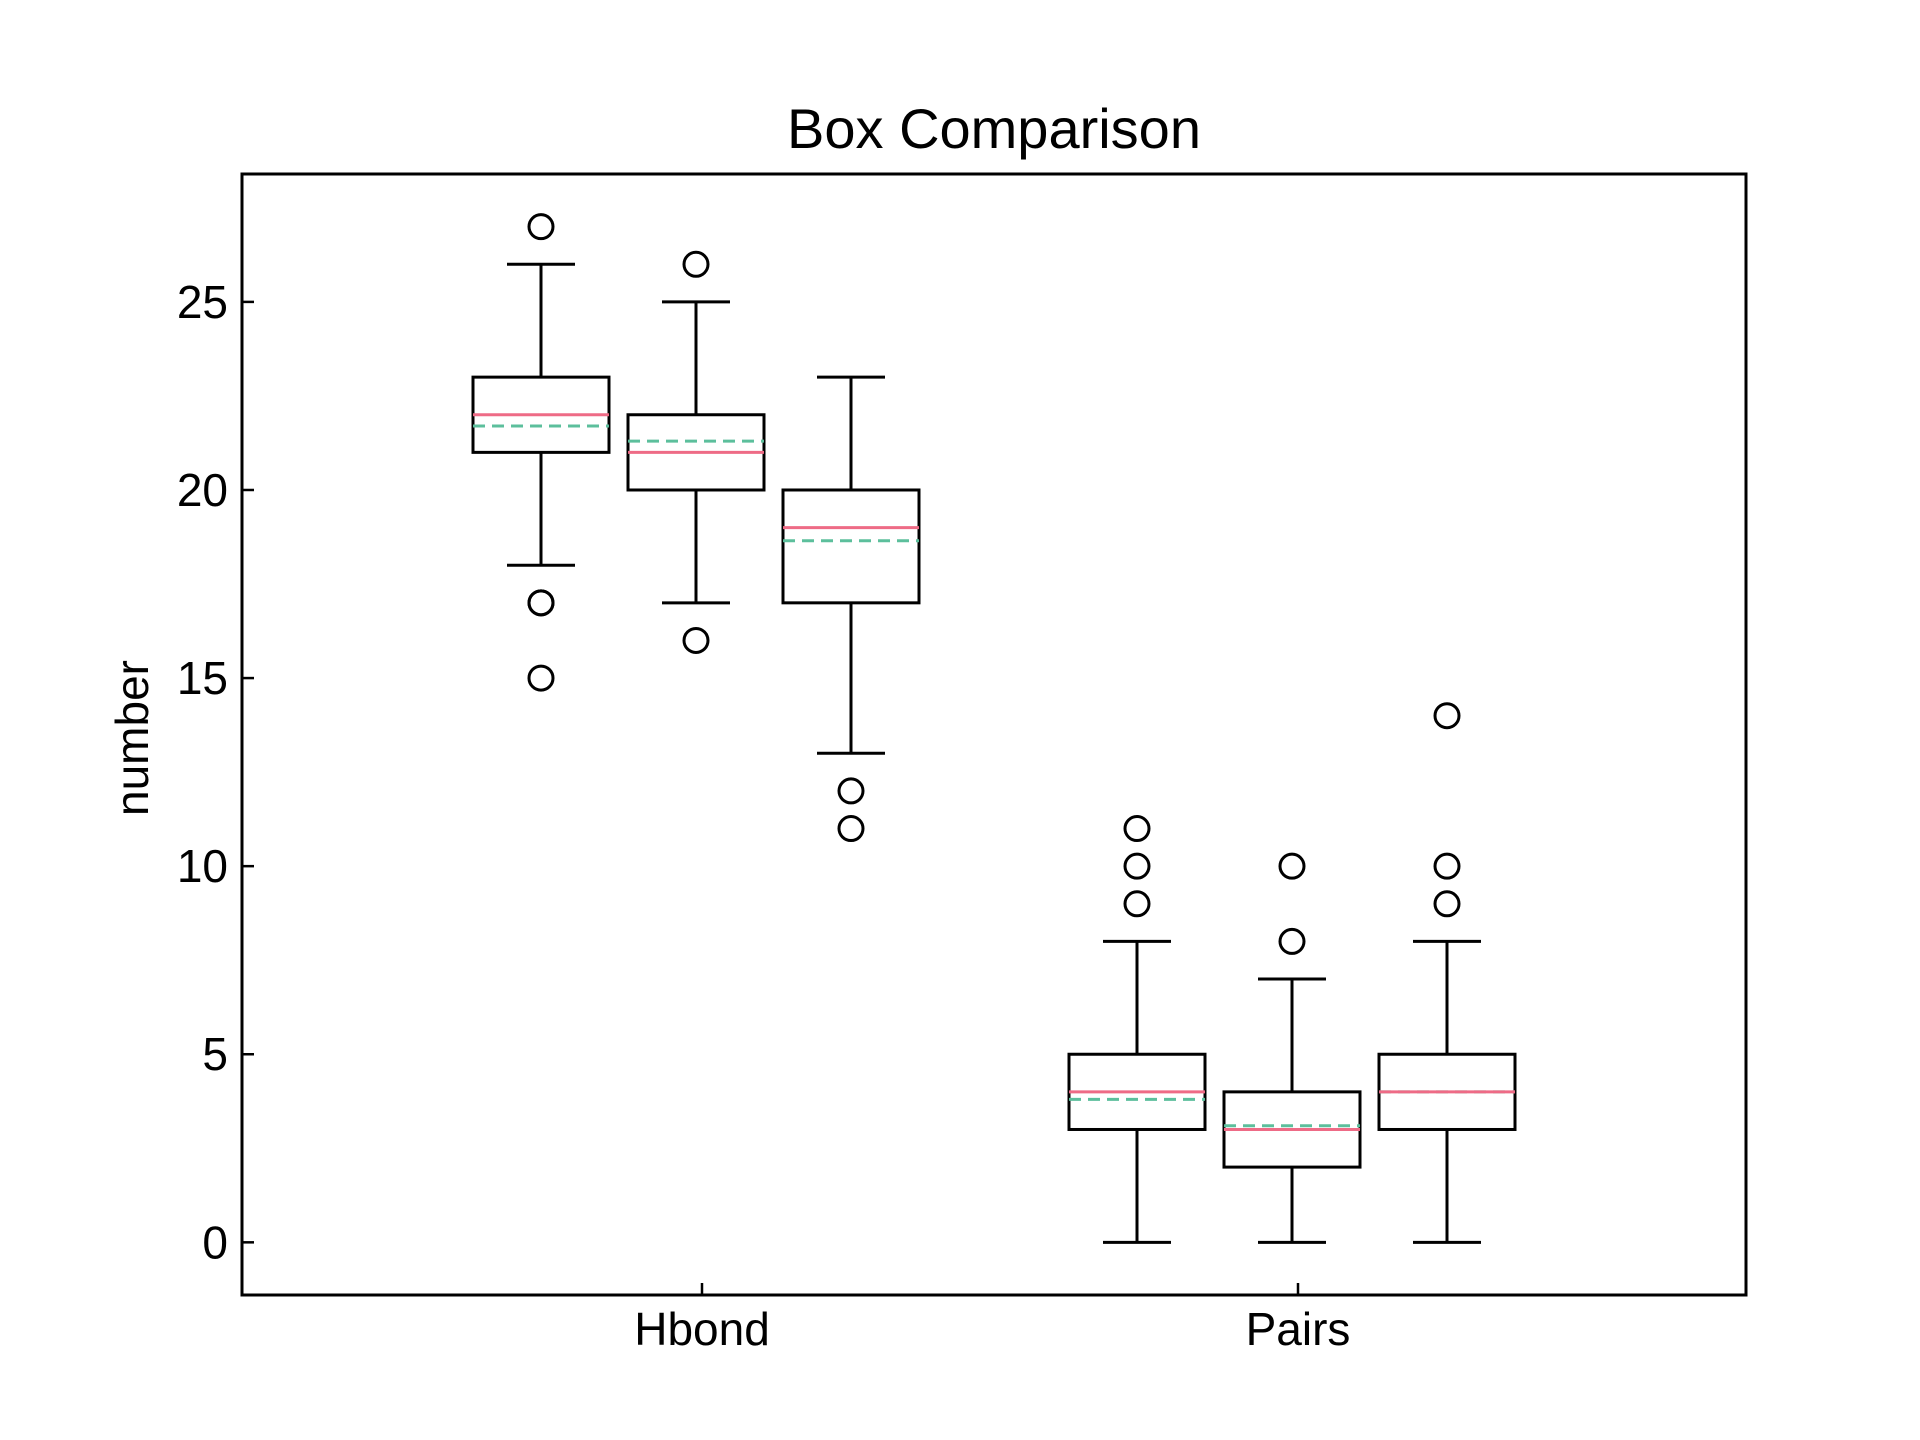  Describe the element at coordinates (215, 1054) in the screenshot. I see `y-tick-label: 5` at that location.